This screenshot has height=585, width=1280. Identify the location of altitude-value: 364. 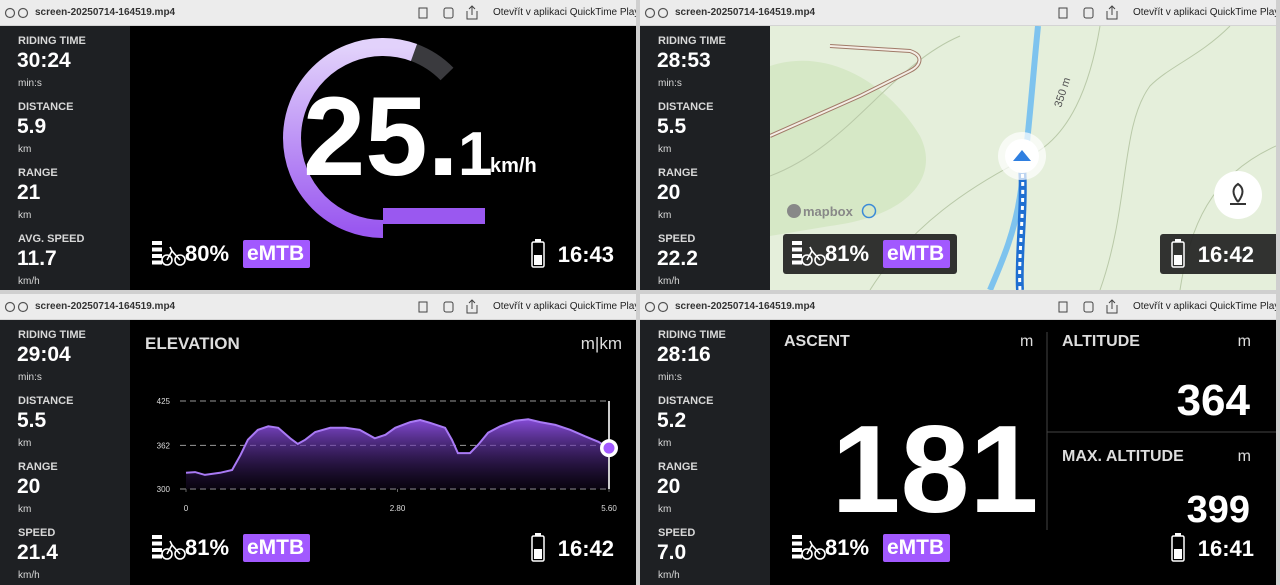
(1213, 400).